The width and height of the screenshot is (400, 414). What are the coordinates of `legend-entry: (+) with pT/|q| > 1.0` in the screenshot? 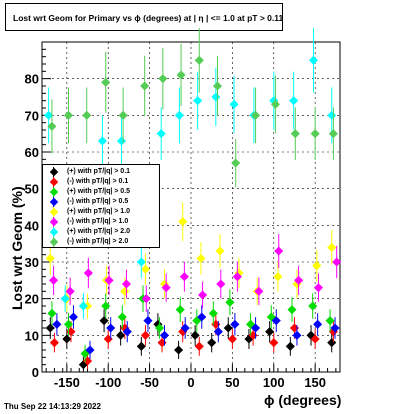 It's located at (101, 212).